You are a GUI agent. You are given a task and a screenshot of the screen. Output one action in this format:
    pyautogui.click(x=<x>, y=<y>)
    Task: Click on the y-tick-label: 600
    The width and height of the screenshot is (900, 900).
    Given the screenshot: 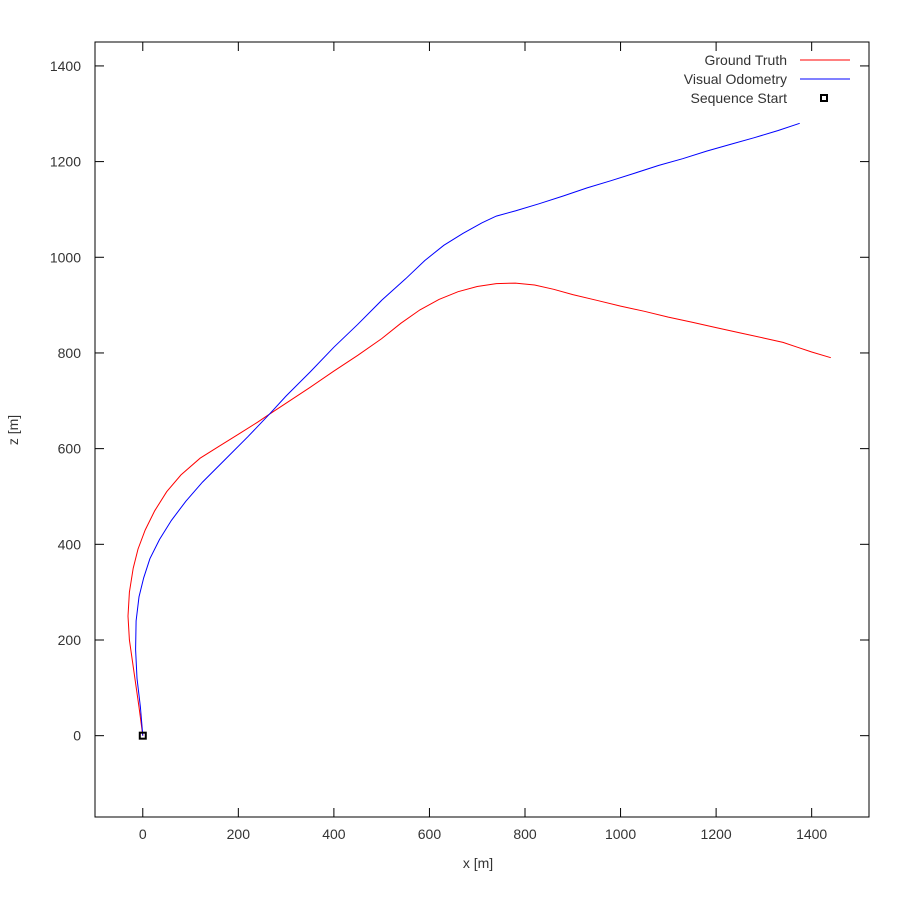 What is the action you would take?
    pyautogui.click(x=70, y=449)
    